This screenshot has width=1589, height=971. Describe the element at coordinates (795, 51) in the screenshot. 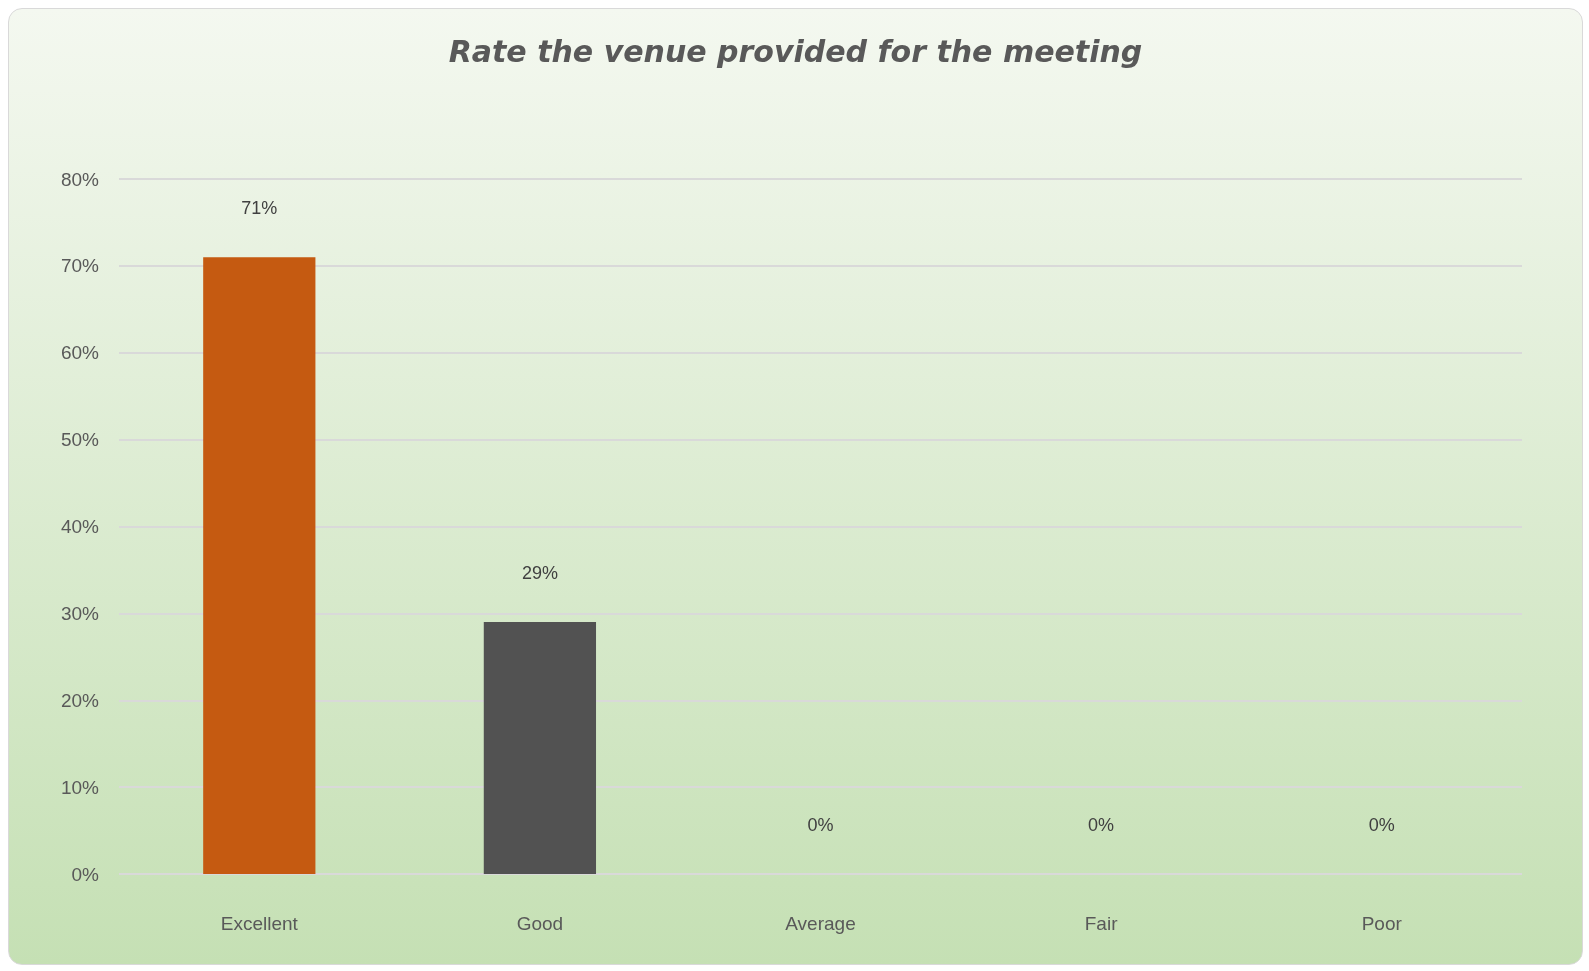

I see `chart-title: Rate the venue provided for the meeting` at that location.